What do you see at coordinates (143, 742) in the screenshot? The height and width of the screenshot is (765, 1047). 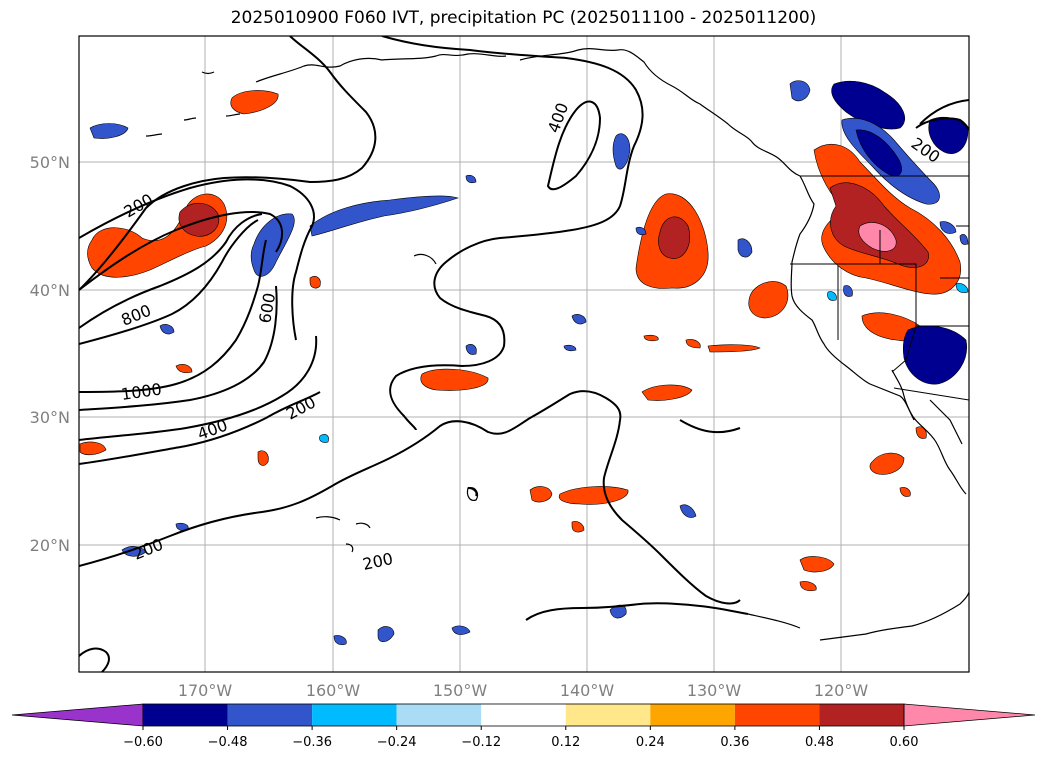 I see `colorbar-tick-label: −0.60` at bounding box center [143, 742].